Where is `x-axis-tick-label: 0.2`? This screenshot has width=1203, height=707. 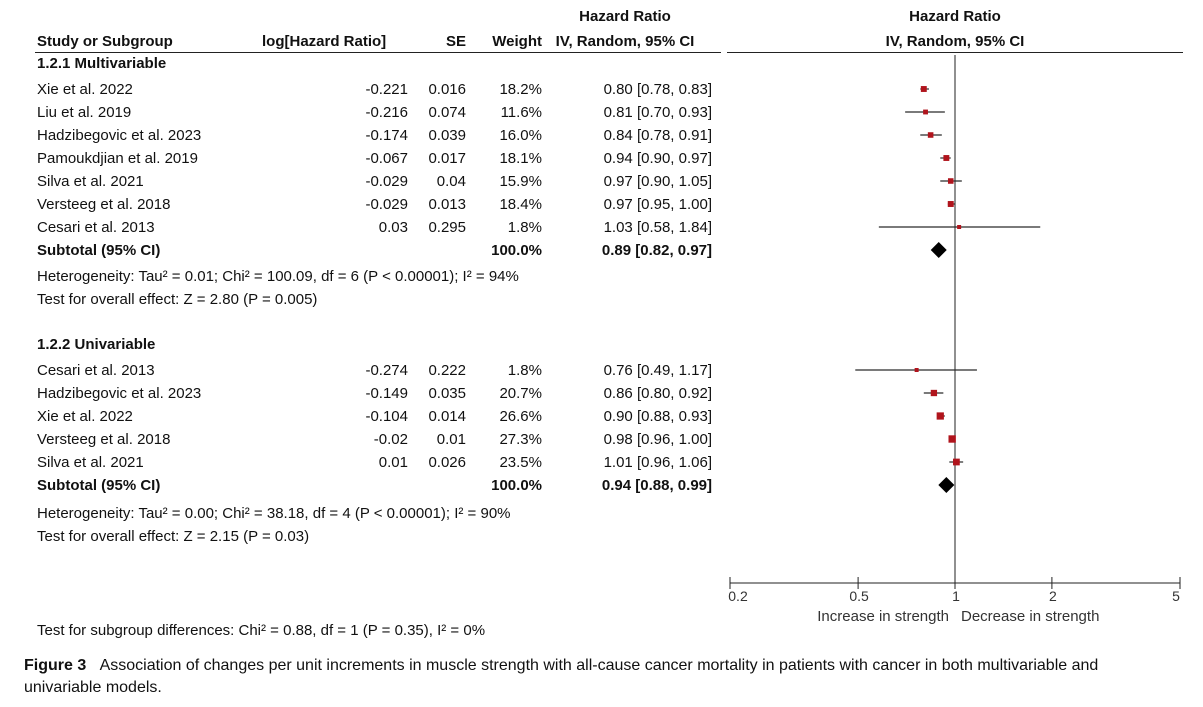 x-axis-tick-label: 0.2 is located at coordinates (738, 596).